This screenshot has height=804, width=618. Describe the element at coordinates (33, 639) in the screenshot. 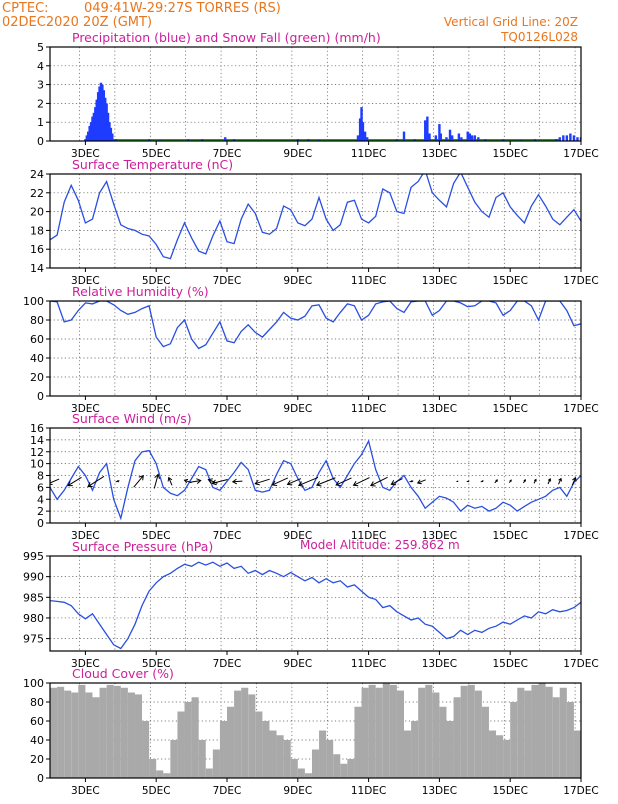

I see `y-tick-label: 975` at that location.